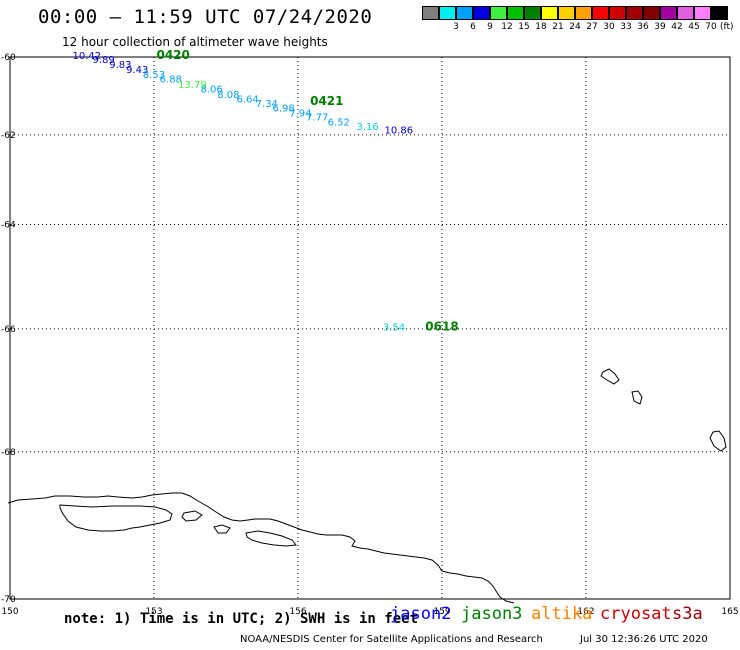 This screenshot has height=650, width=740. What do you see at coordinates (585, 612) in the screenshot?
I see `x-tick-label: 162` at bounding box center [585, 612].